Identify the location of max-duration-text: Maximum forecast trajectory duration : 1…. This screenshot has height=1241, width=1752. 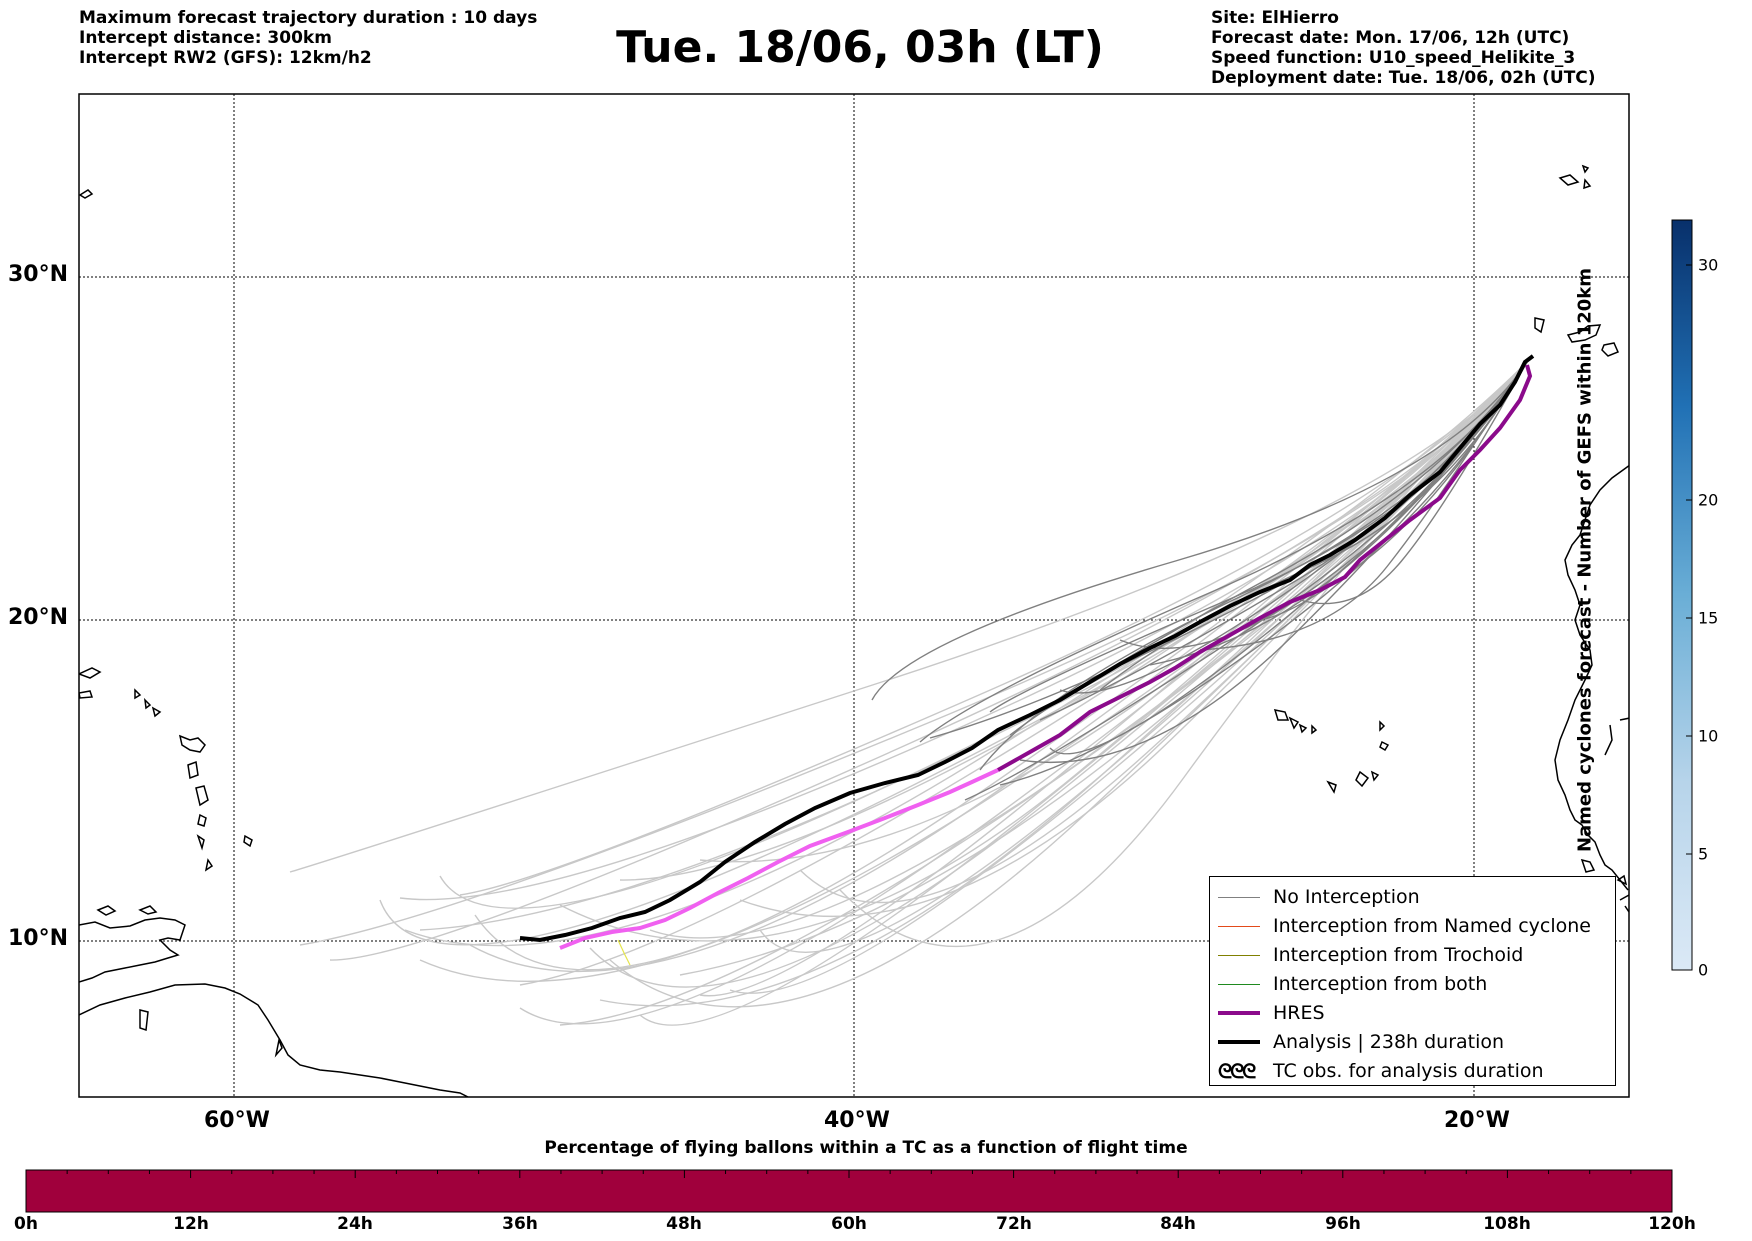
(308, 18).